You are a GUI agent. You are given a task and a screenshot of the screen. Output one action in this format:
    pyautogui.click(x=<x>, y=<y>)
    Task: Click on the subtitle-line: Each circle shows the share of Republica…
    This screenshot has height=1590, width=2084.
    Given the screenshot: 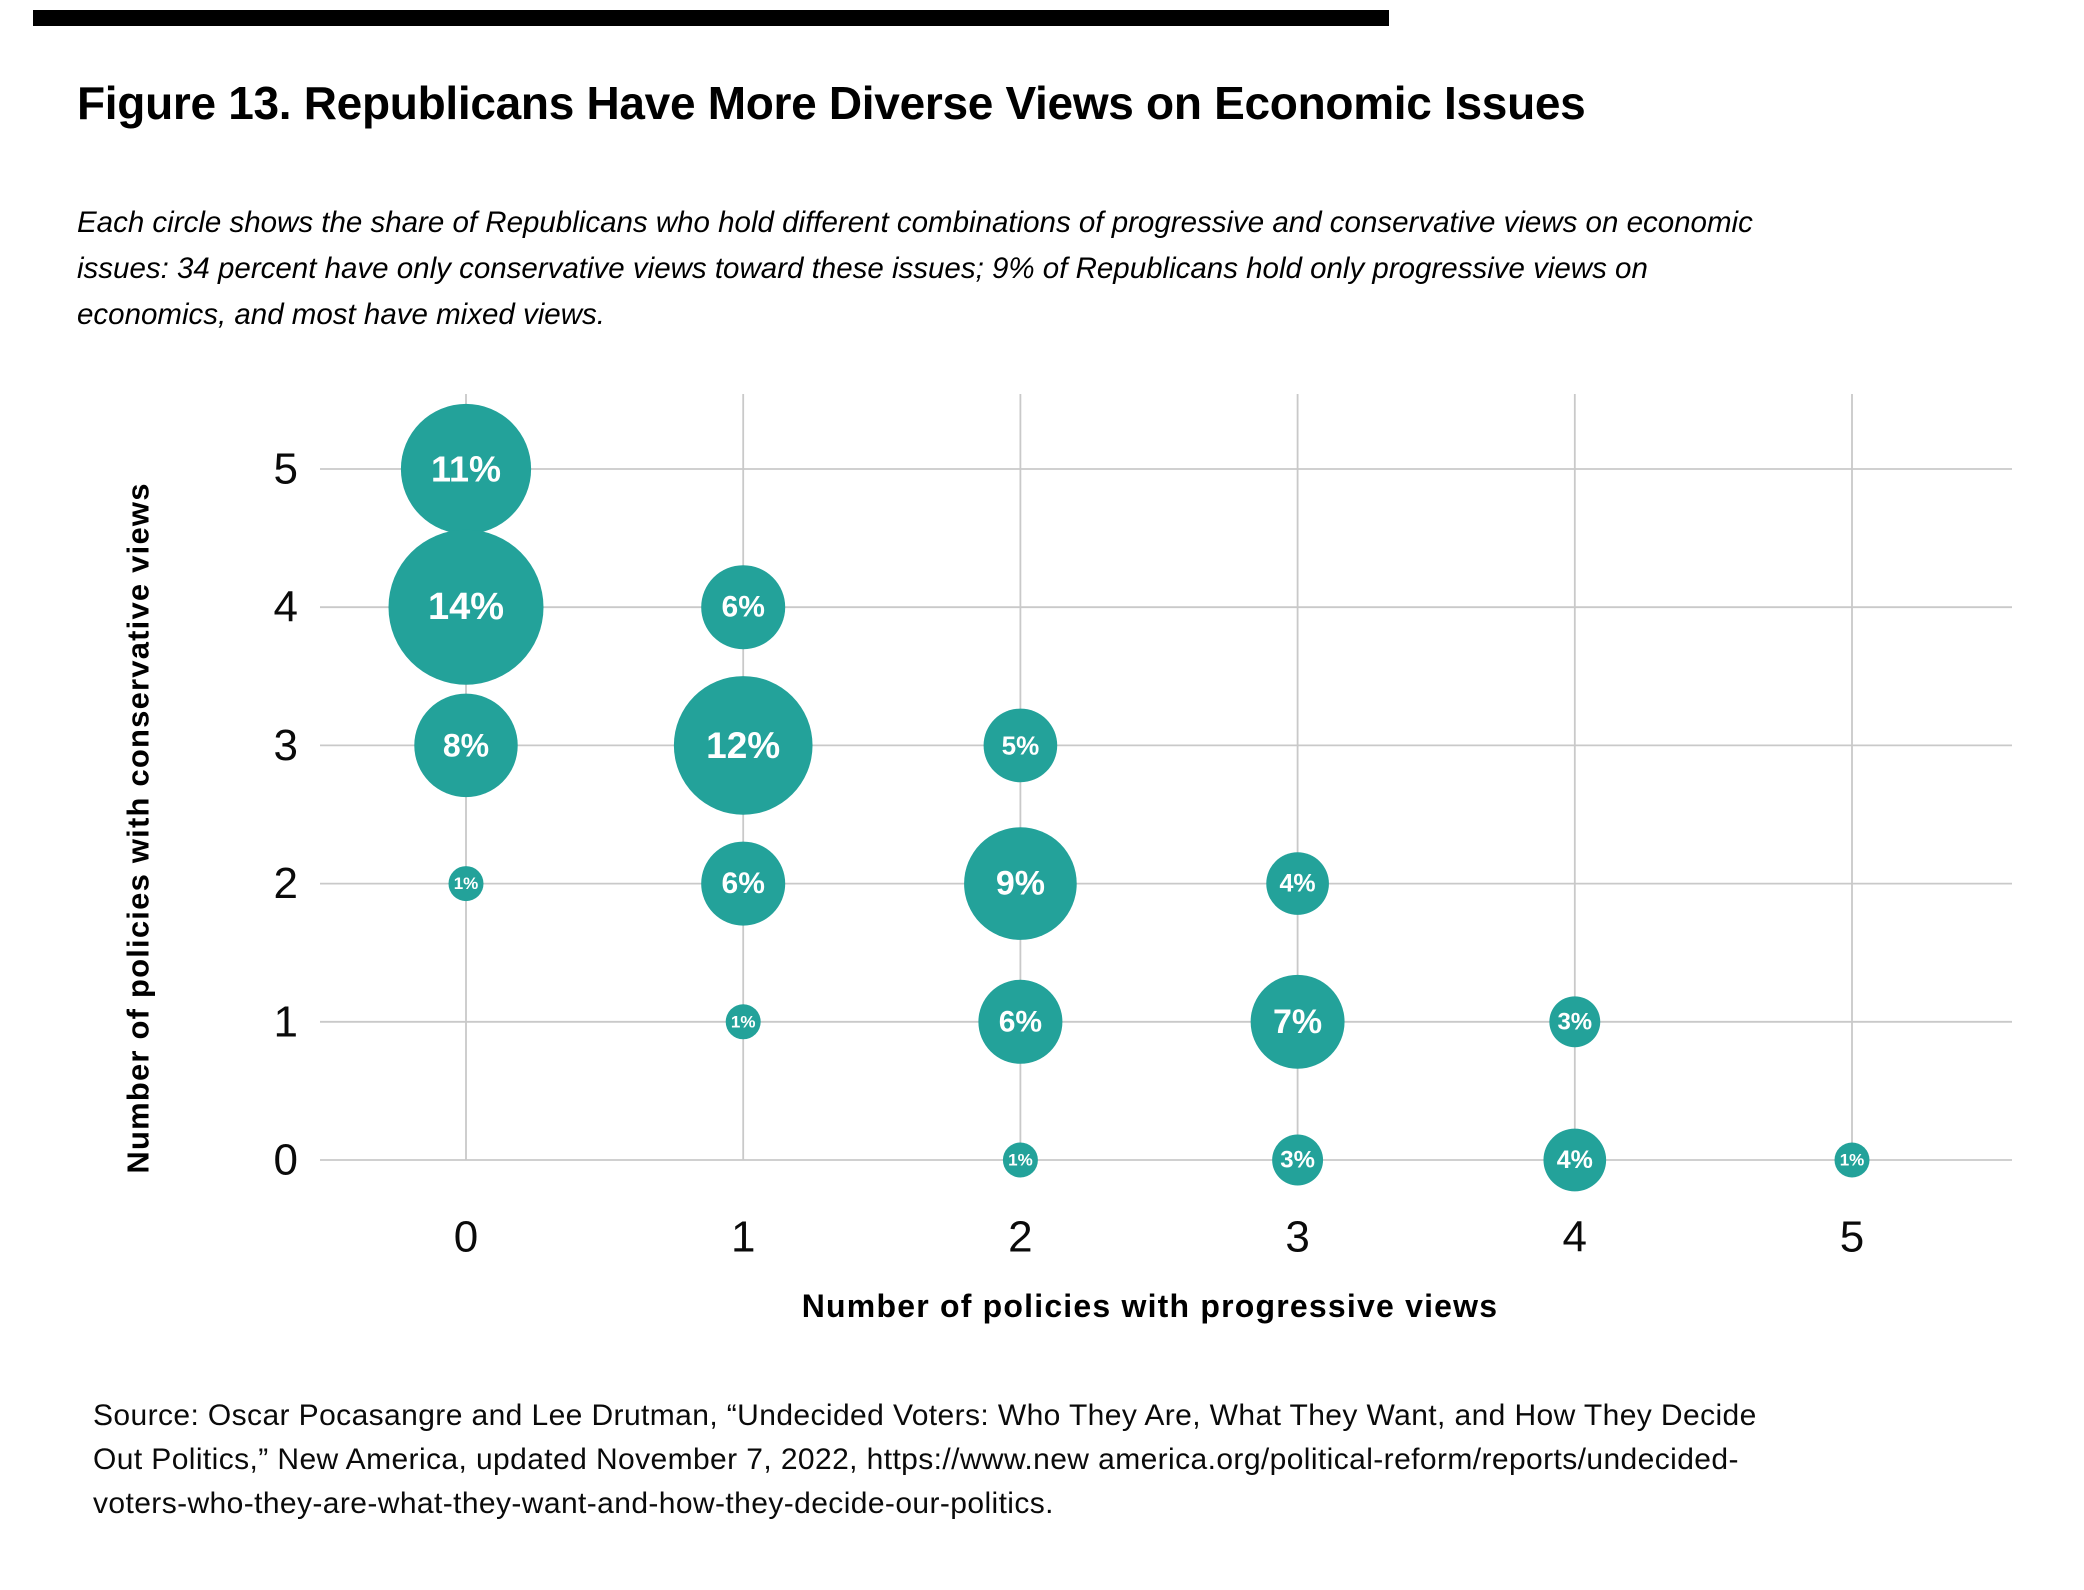 What is the action you would take?
    pyautogui.click(x=915, y=222)
    